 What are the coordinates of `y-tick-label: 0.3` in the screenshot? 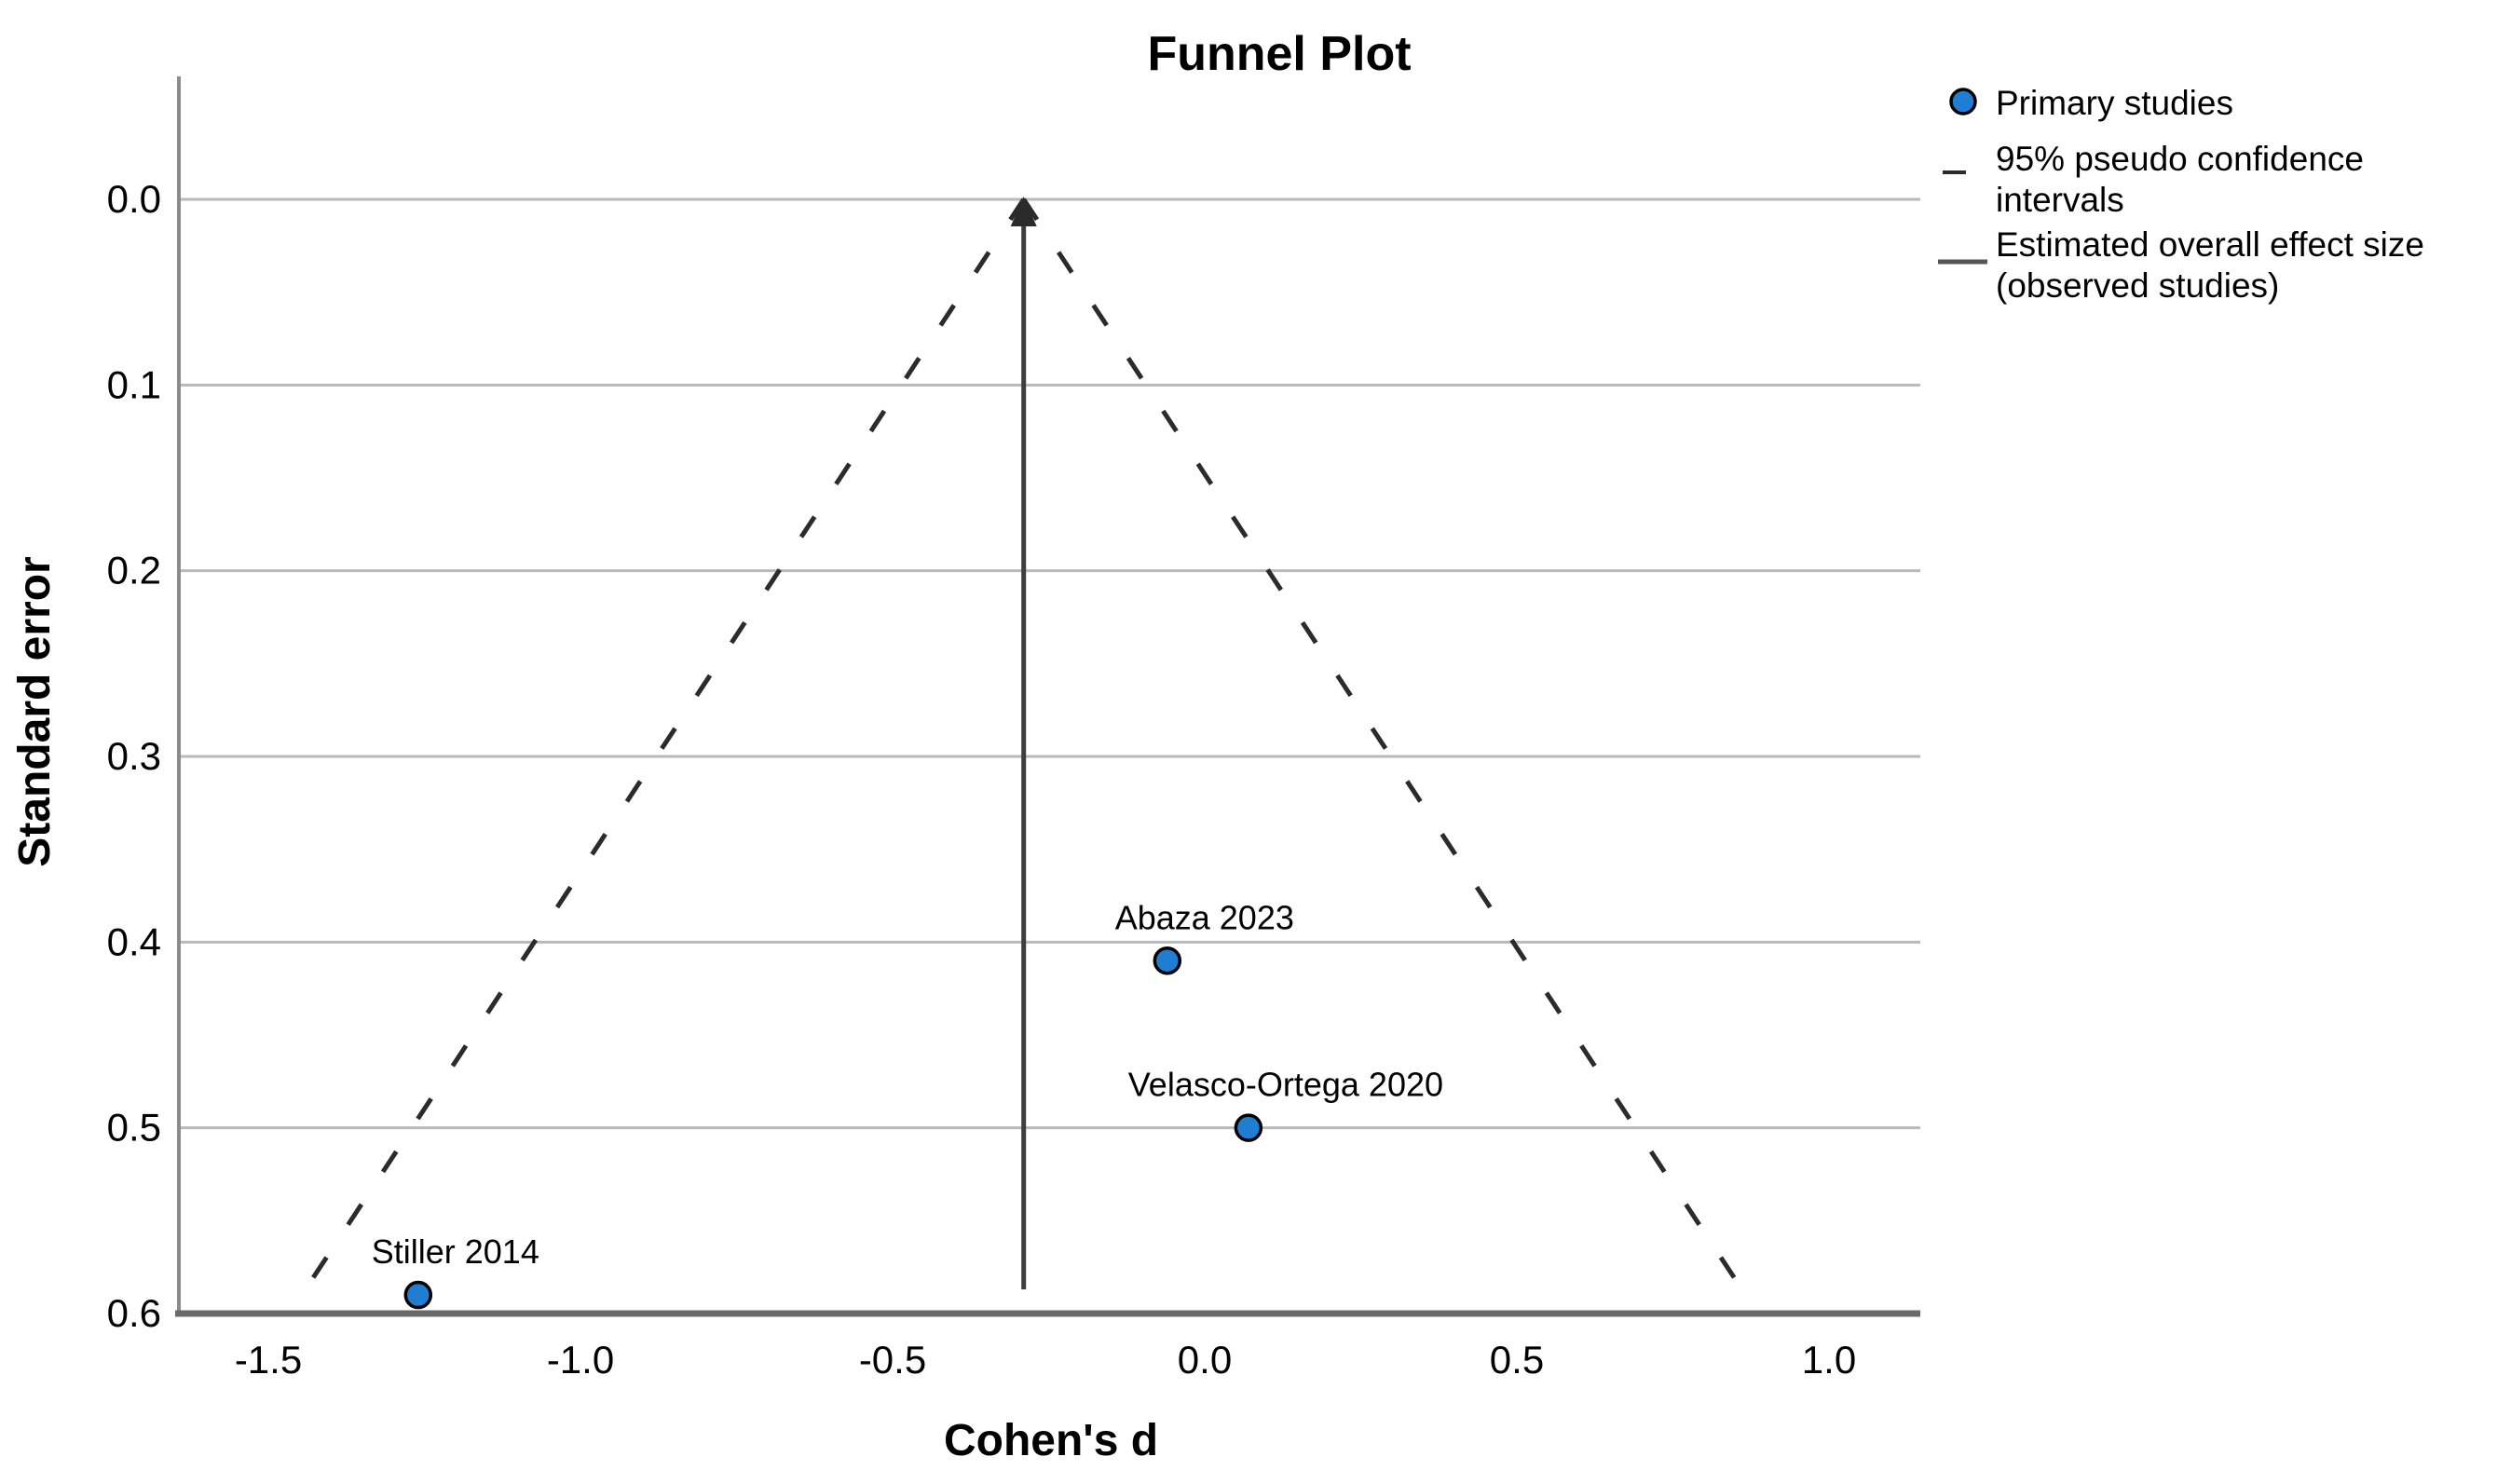 It's located at (134, 756).